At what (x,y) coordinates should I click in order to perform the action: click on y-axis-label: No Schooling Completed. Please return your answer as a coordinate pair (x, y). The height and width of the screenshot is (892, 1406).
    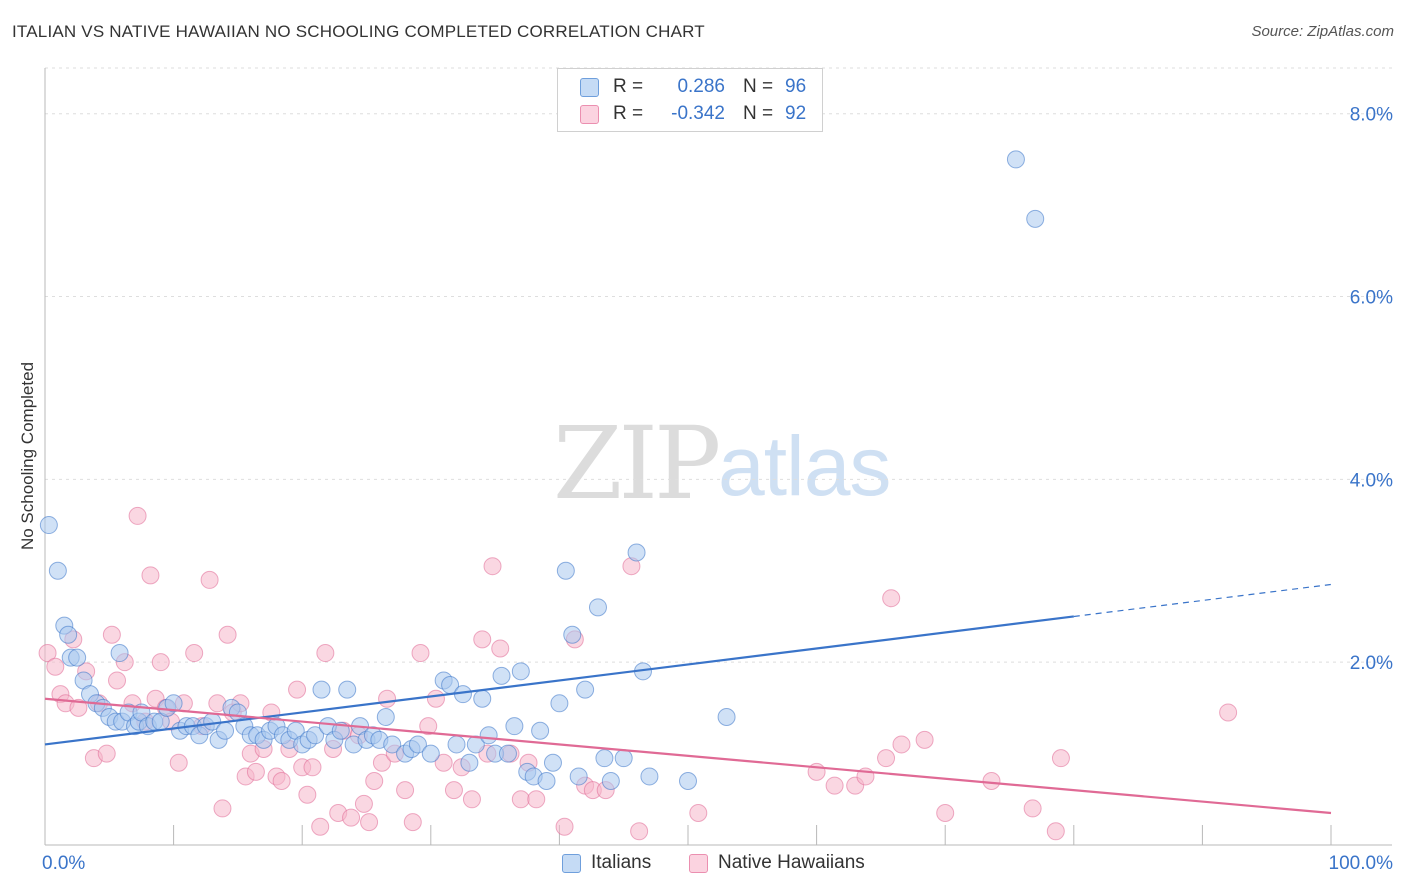
    Looking at the image, I should click on (27, 456).